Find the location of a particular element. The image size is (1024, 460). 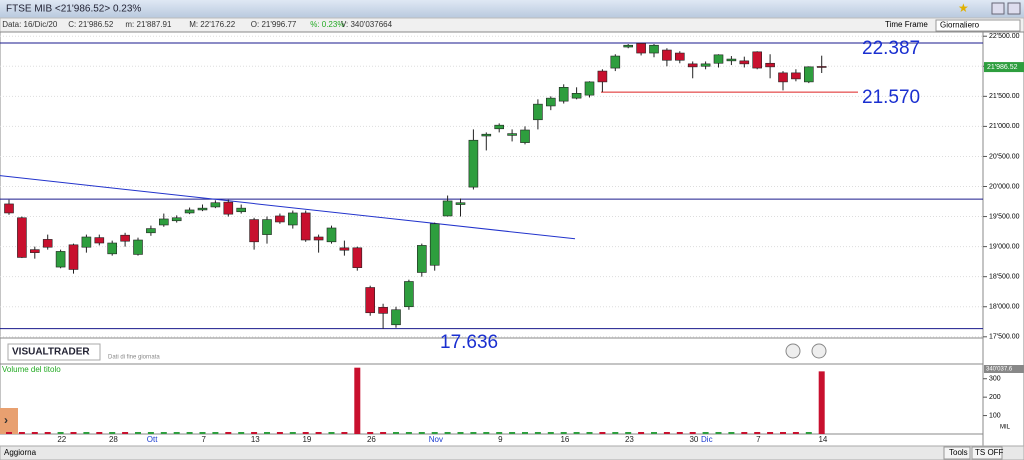

info-item: M: 22'176.22 is located at coordinates (212, 24).